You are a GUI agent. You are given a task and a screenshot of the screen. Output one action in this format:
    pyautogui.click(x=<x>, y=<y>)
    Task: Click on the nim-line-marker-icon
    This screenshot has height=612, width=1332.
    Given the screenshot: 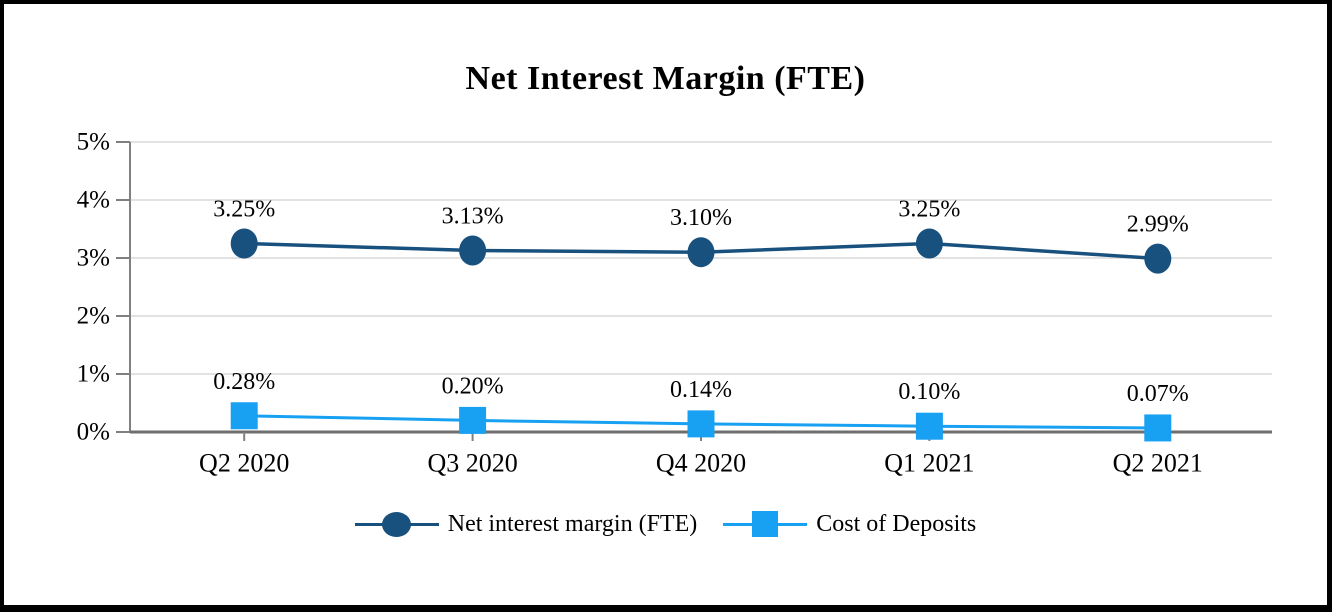 What is the action you would take?
    pyautogui.click(x=396, y=524)
    